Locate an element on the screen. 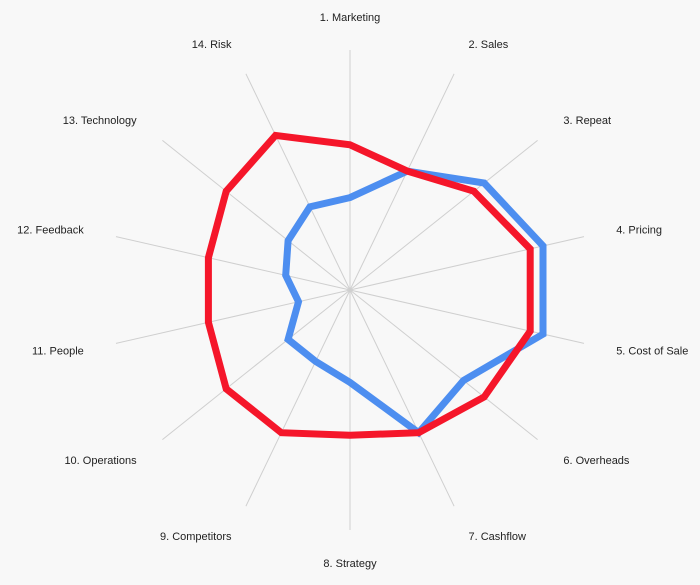 The height and width of the screenshot is (585, 700). axis-label: 11. People is located at coordinates (58, 352).